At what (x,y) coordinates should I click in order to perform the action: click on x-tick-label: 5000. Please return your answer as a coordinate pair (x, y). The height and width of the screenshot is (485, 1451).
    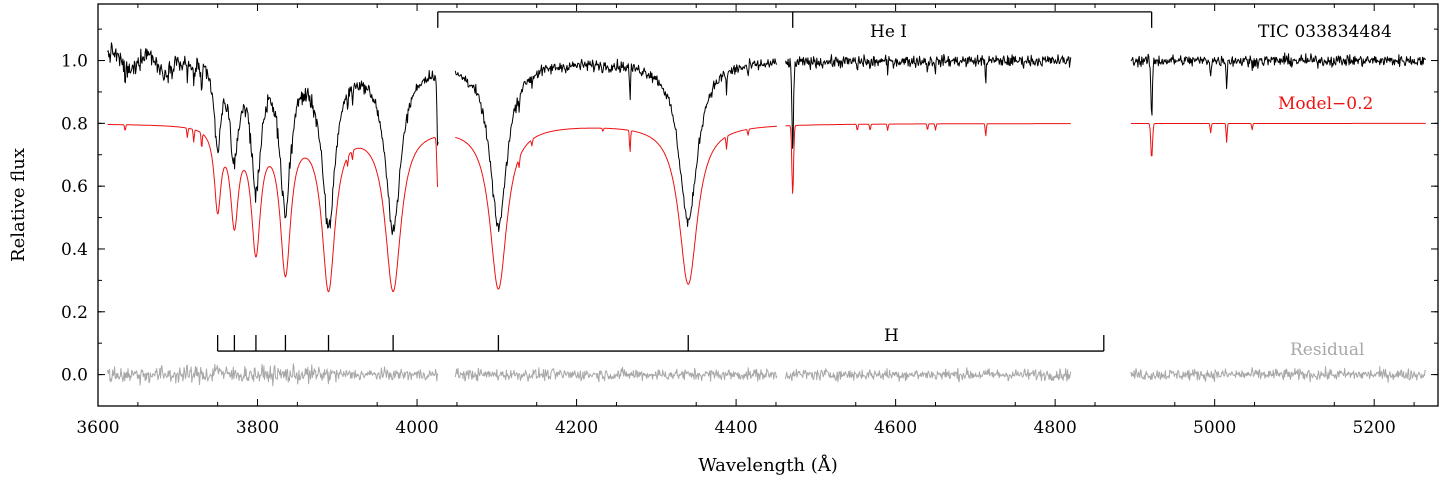
    Looking at the image, I should click on (1214, 428).